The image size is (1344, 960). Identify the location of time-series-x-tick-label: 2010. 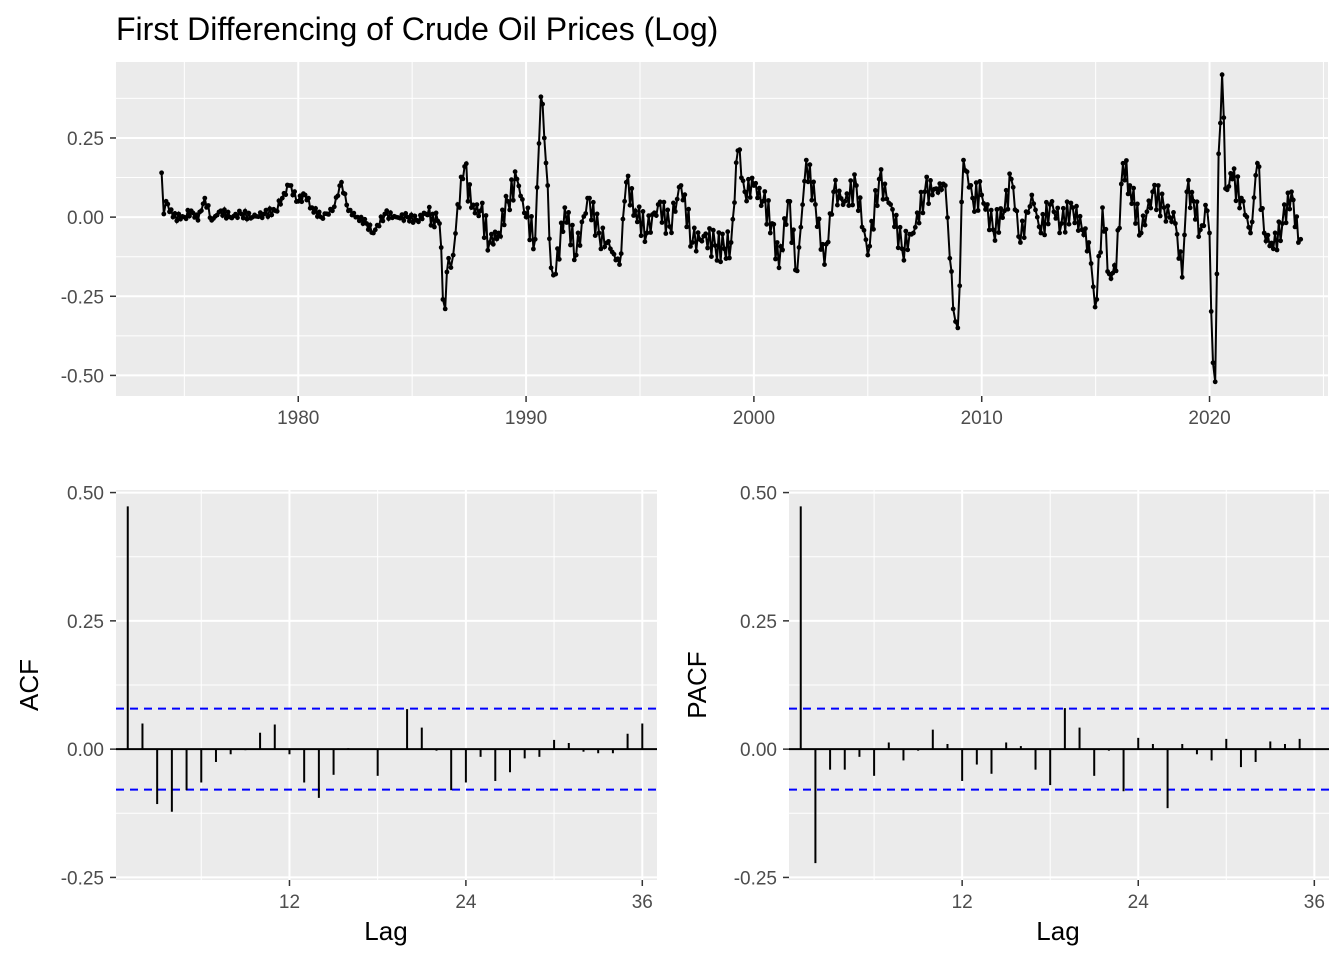
(982, 418).